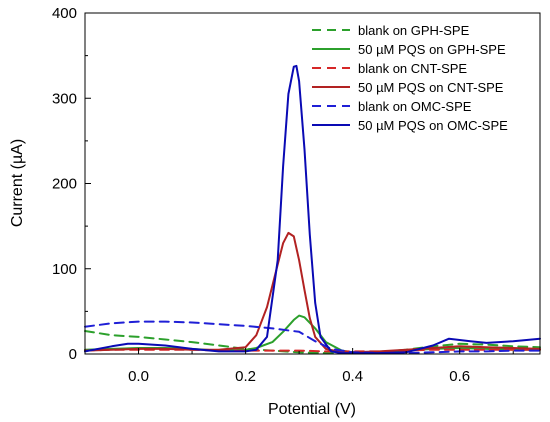 The image size is (550, 422). What do you see at coordinates (64, 184) in the screenshot?
I see `y-tick-label: 200` at bounding box center [64, 184].